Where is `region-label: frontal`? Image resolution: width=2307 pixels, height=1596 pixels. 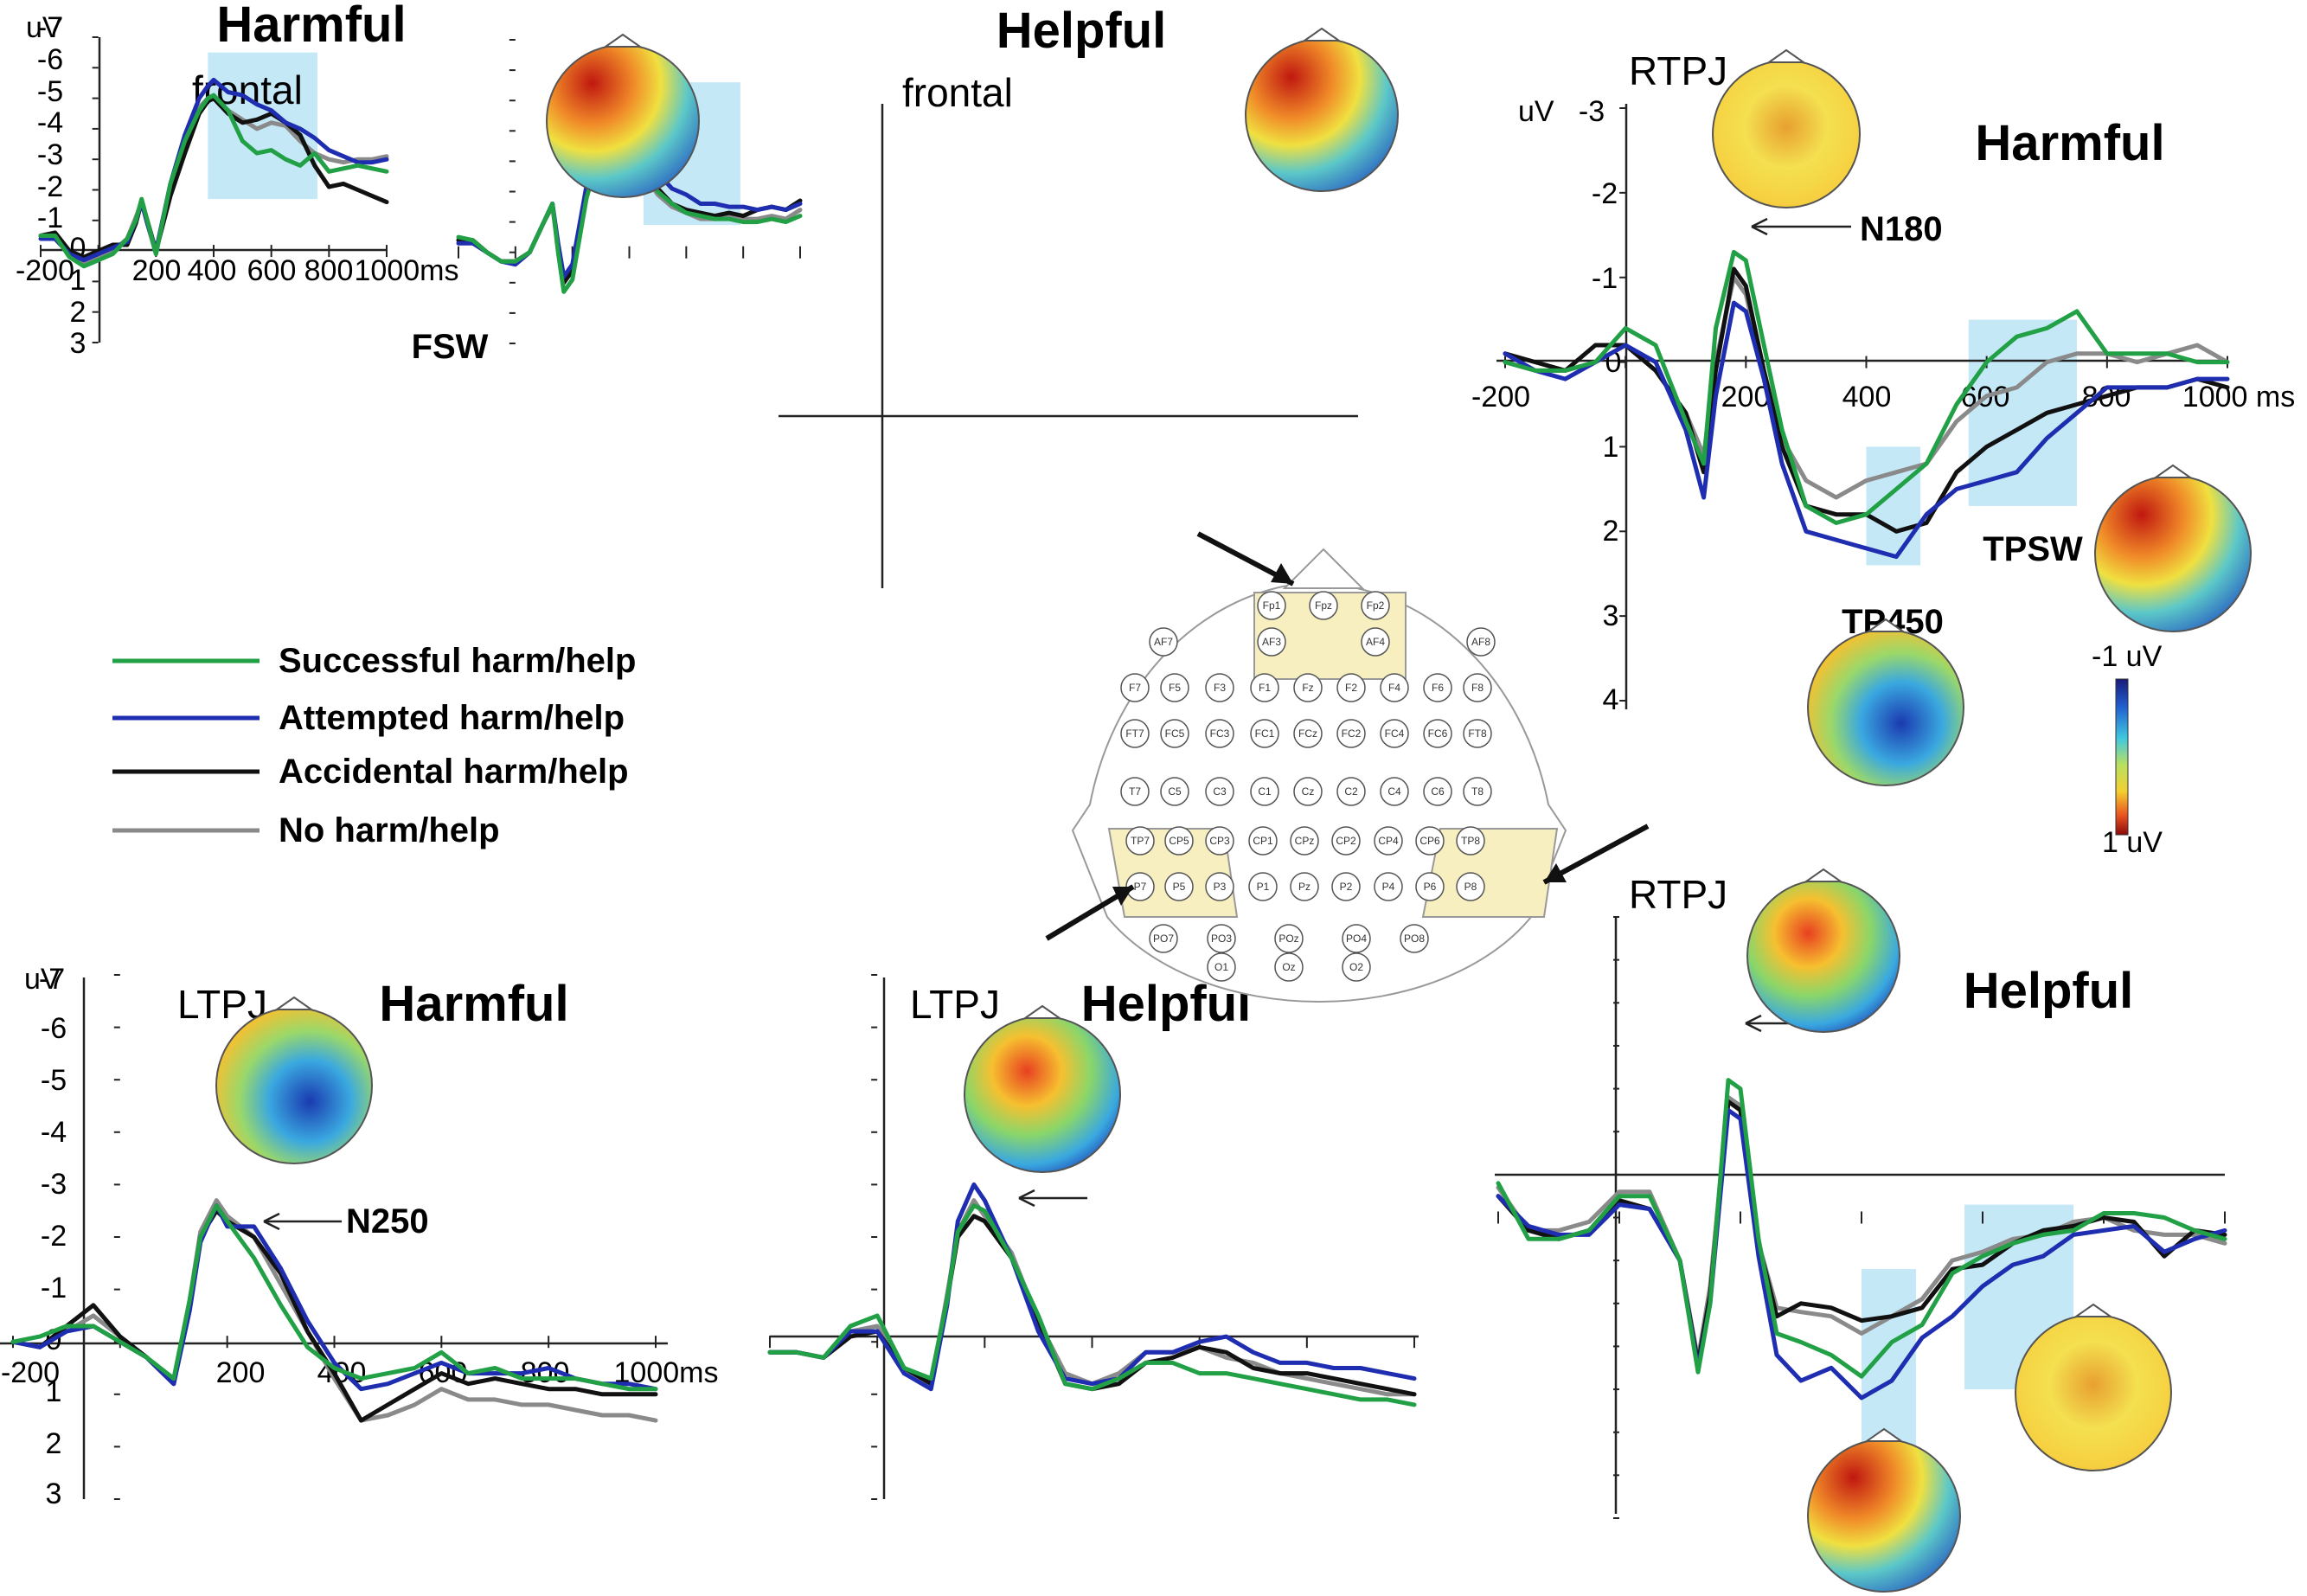
region-label: frontal is located at coordinates (958, 92).